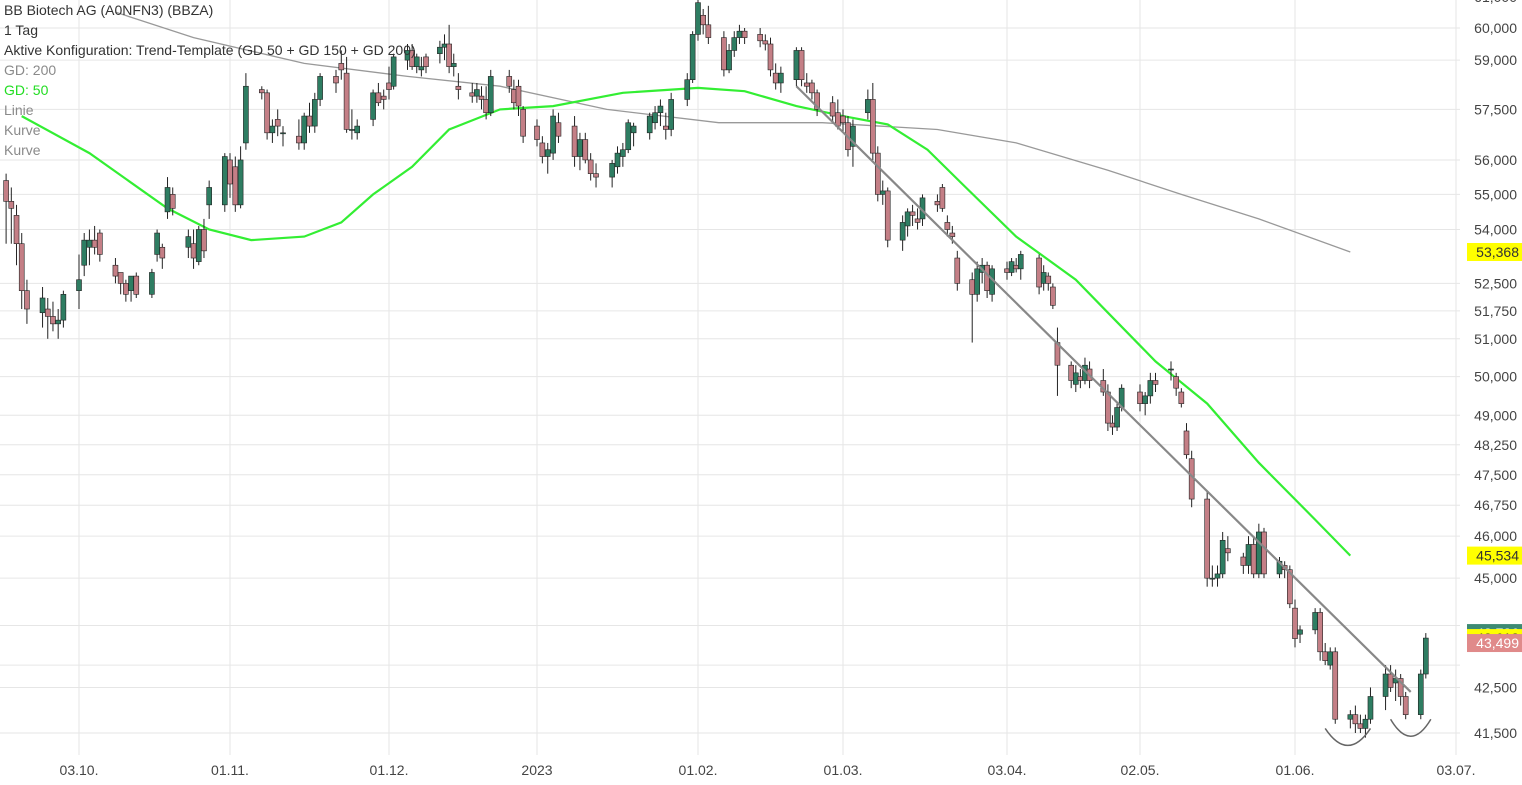 The height and width of the screenshot is (785, 1522). What do you see at coordinates (1495, 311) in the screenshot?
I see `y-tick-label: 51,750` at bounding box center [1495, 311].